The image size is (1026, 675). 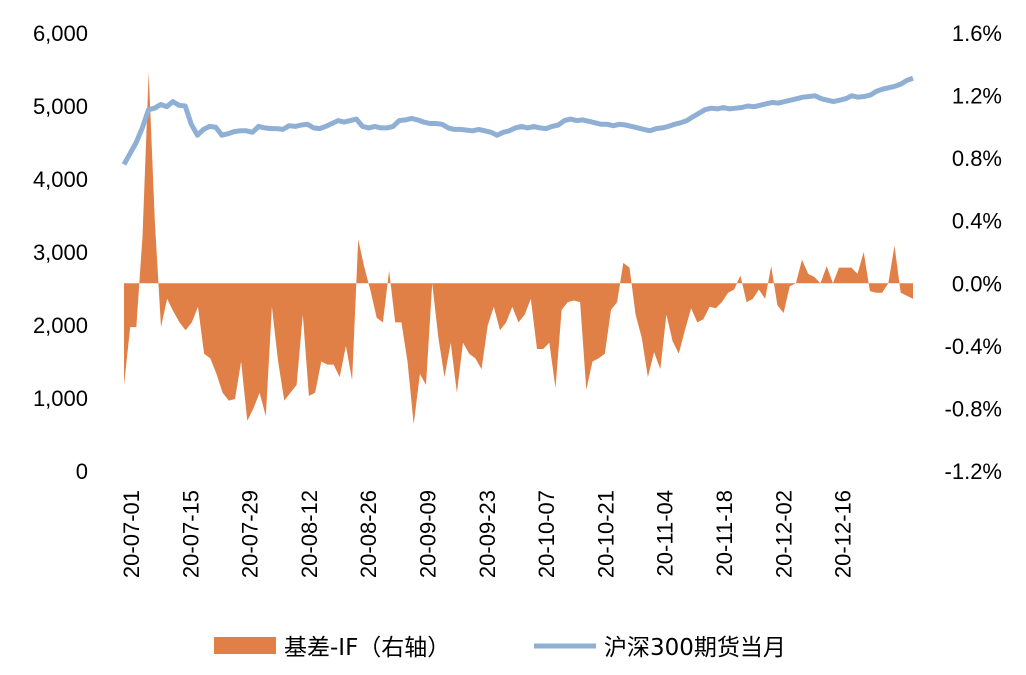 I want to click on x-tick-label: 20-12-02, so click(x=783, y=534).